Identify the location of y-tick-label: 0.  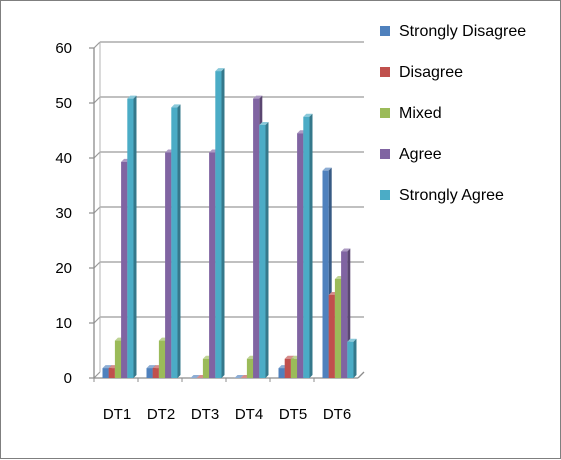
(68, 378).